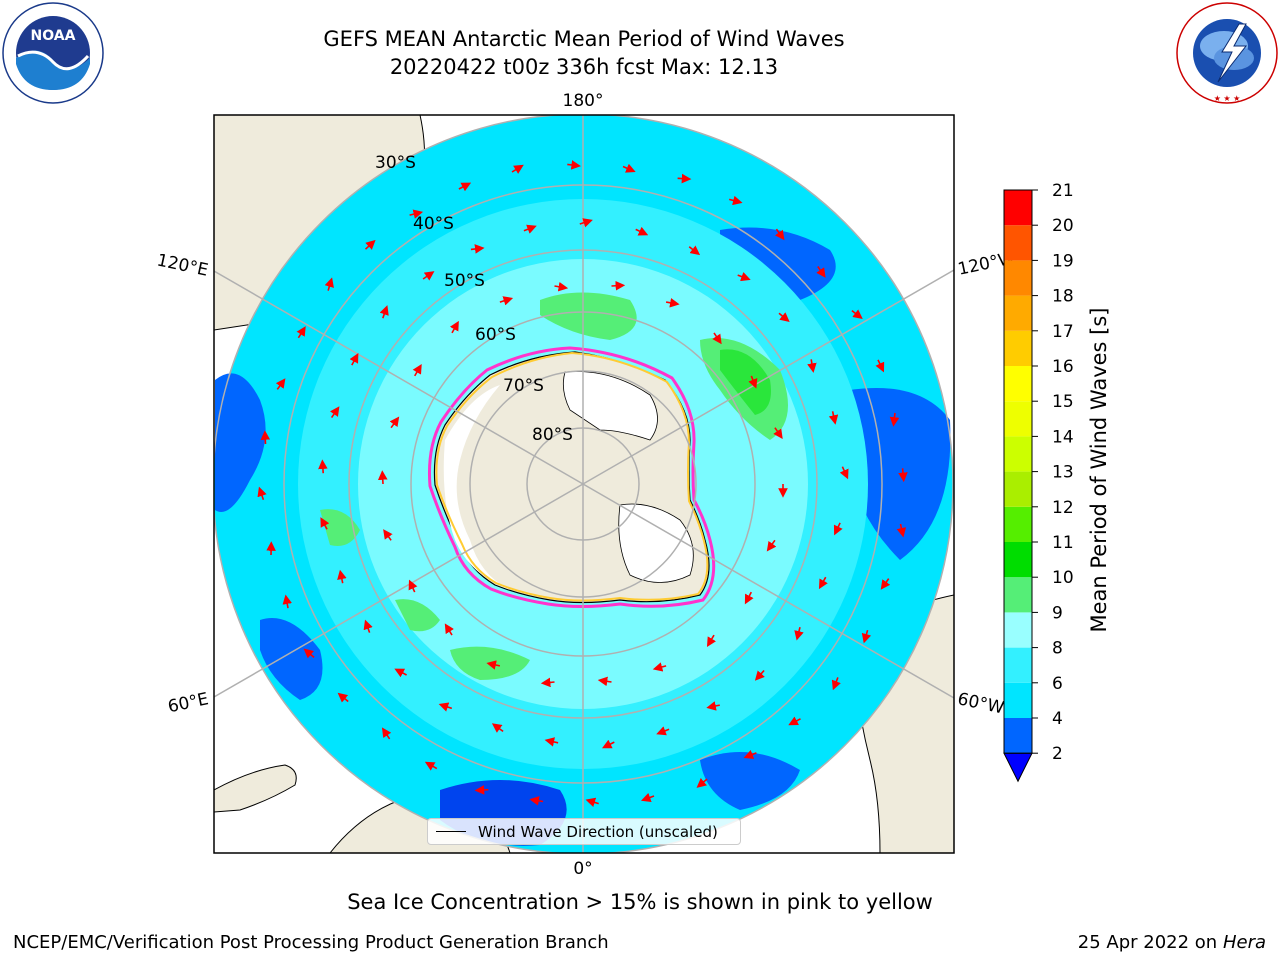 The image size is (1280, 960). I want to click on sea-ice-edge-pink, so click(572, 477).